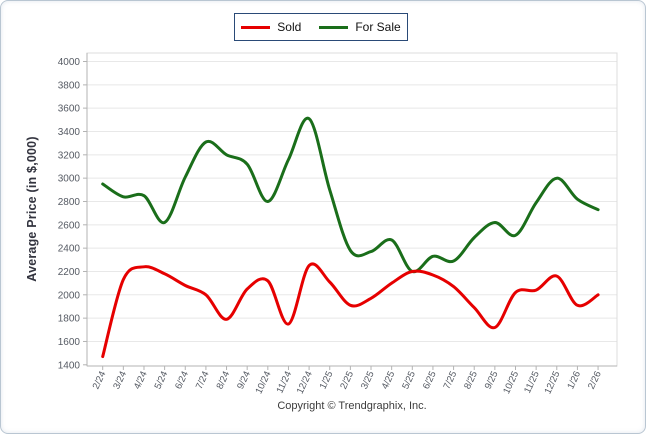 This screenshot has width=646, height=434. What do you see at coordinates (511, 383) in the screenshot?
I see `x-tick-label: 10/25` at bounding box center [511, 383].